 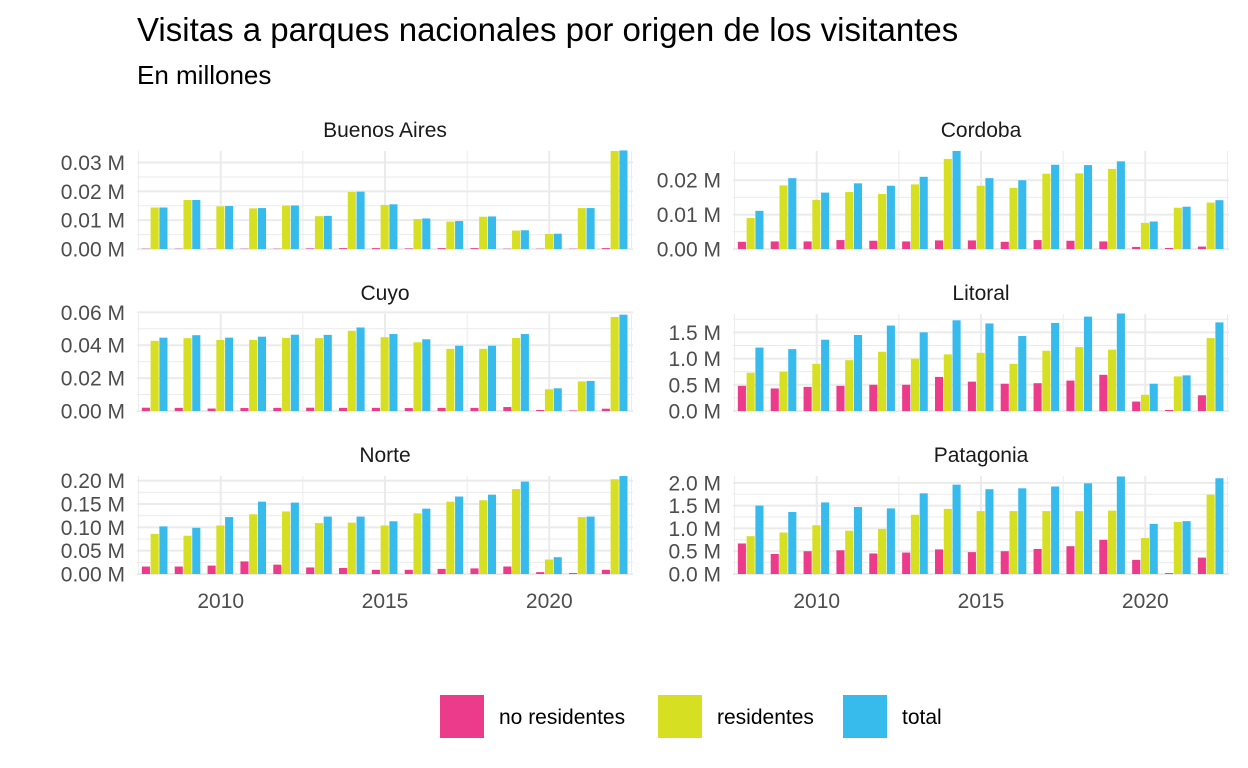 I want to click on facet-title-litoral: Litoral, so click(x=980, y=293).